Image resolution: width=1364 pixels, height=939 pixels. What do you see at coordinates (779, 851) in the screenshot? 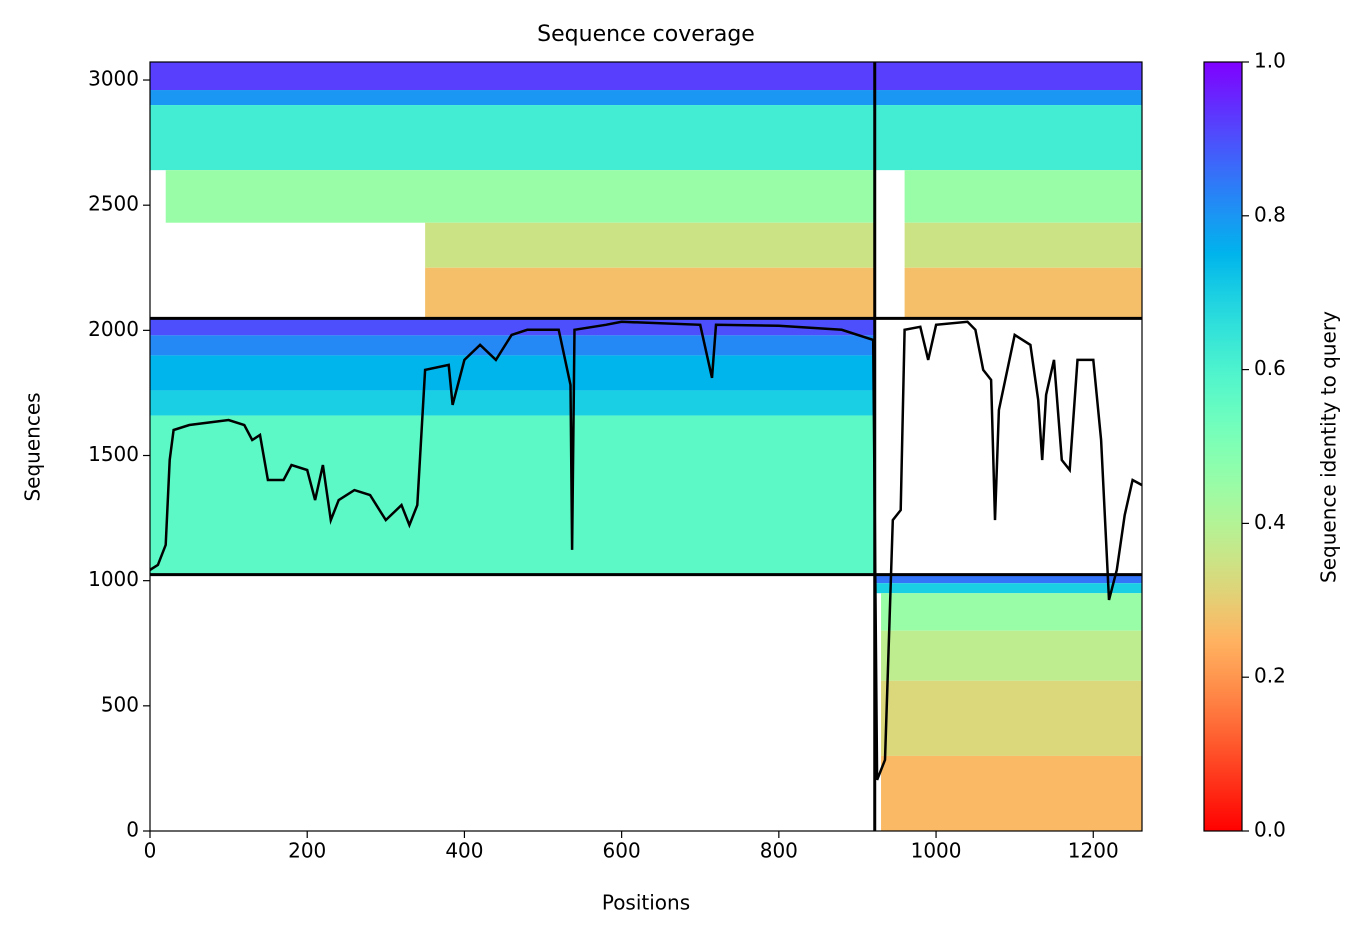
I see `x-tick-label: 800` at bounding box center [779, 851].